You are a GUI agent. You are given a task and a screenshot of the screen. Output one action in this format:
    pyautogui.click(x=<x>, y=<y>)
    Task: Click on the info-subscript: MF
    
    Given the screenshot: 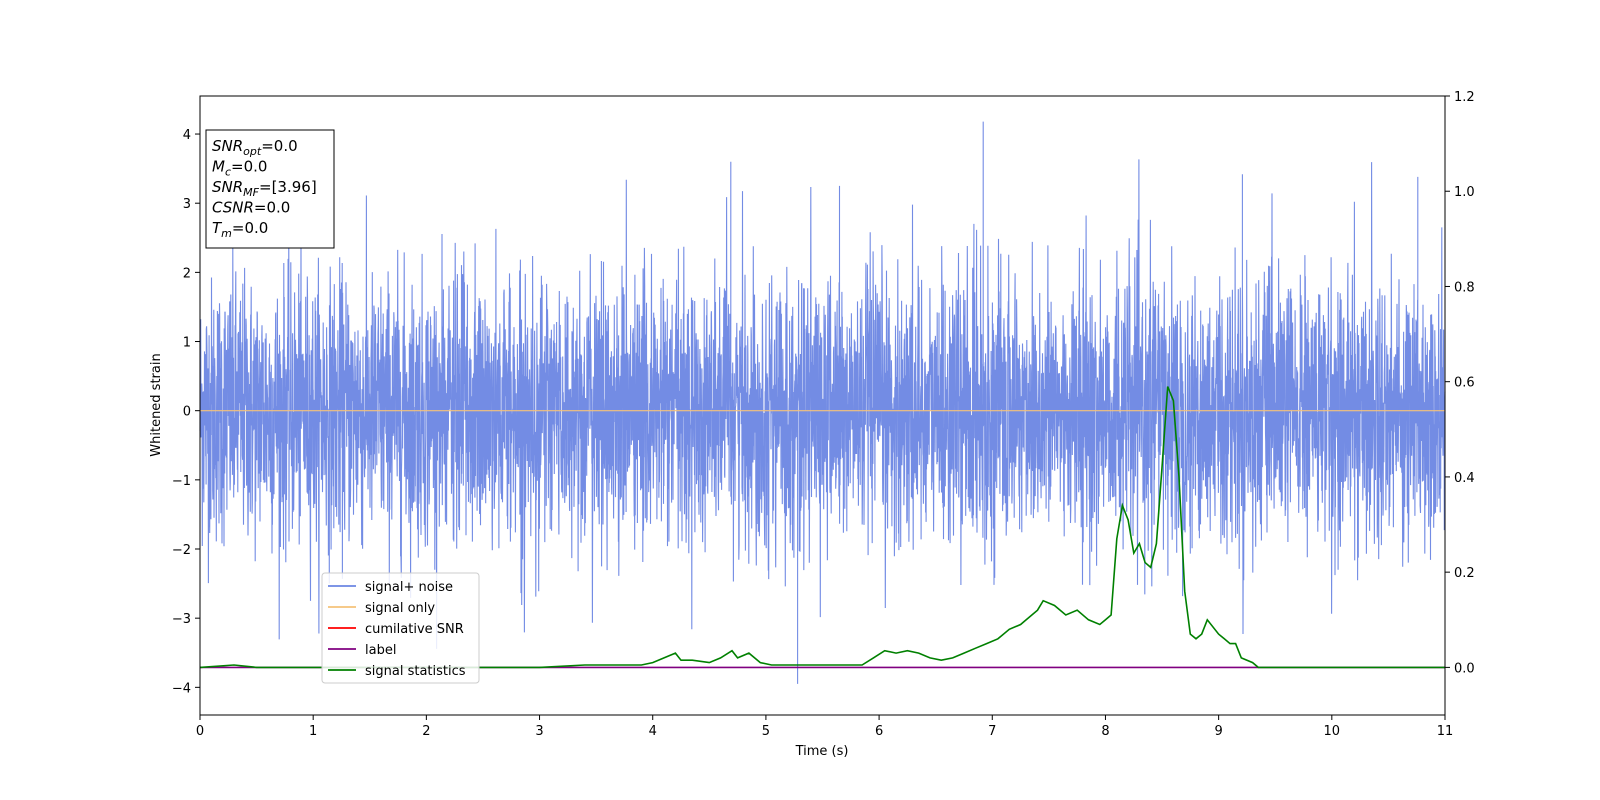 What is the action you would take?
    pyautogui.click(x=251, y=192)
    